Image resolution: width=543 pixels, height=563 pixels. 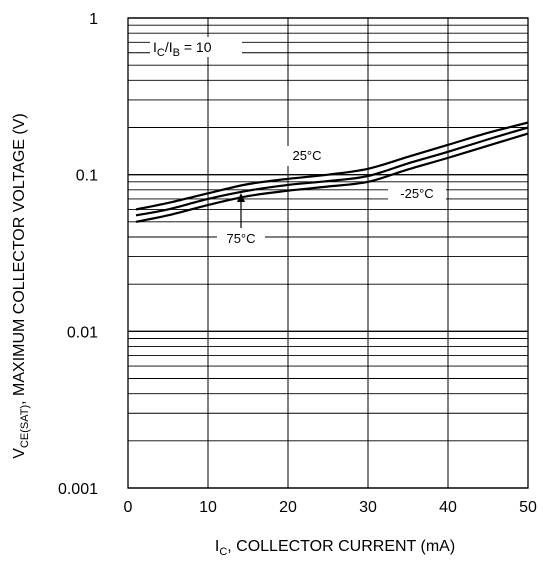 I want to click on series-lines, so click(x=332, y=172).